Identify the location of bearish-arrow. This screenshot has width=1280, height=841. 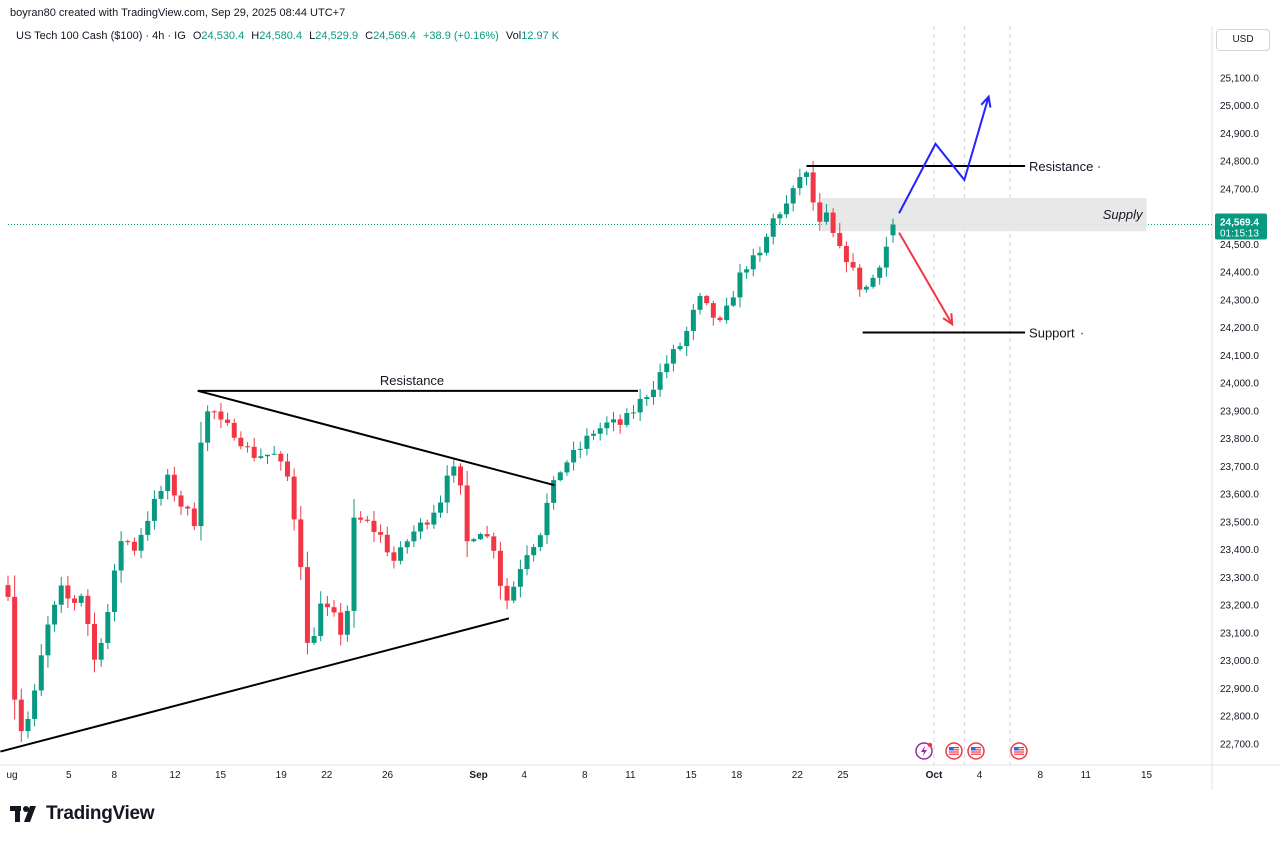
(926, 278).